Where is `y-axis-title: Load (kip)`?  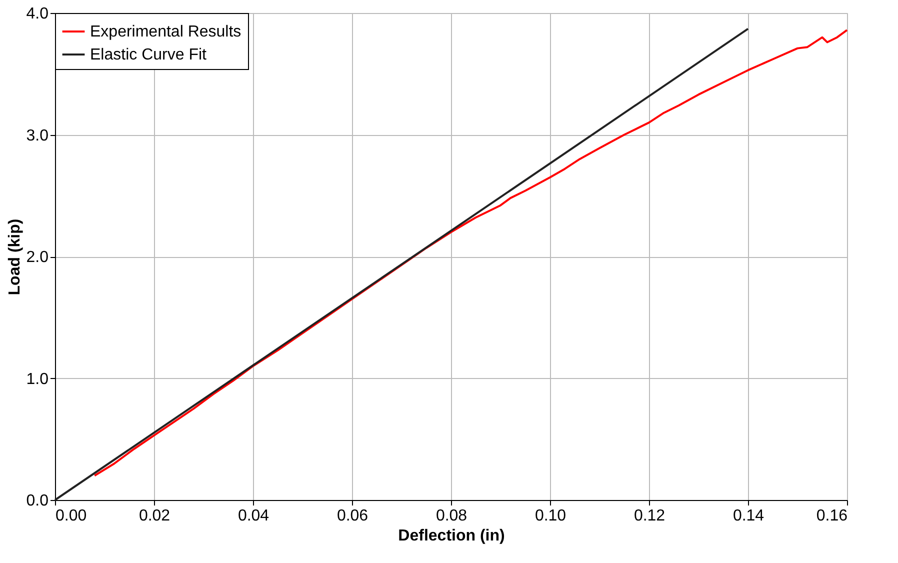
y-axis-title: Load (kip) is located at coordinates (15, 257).